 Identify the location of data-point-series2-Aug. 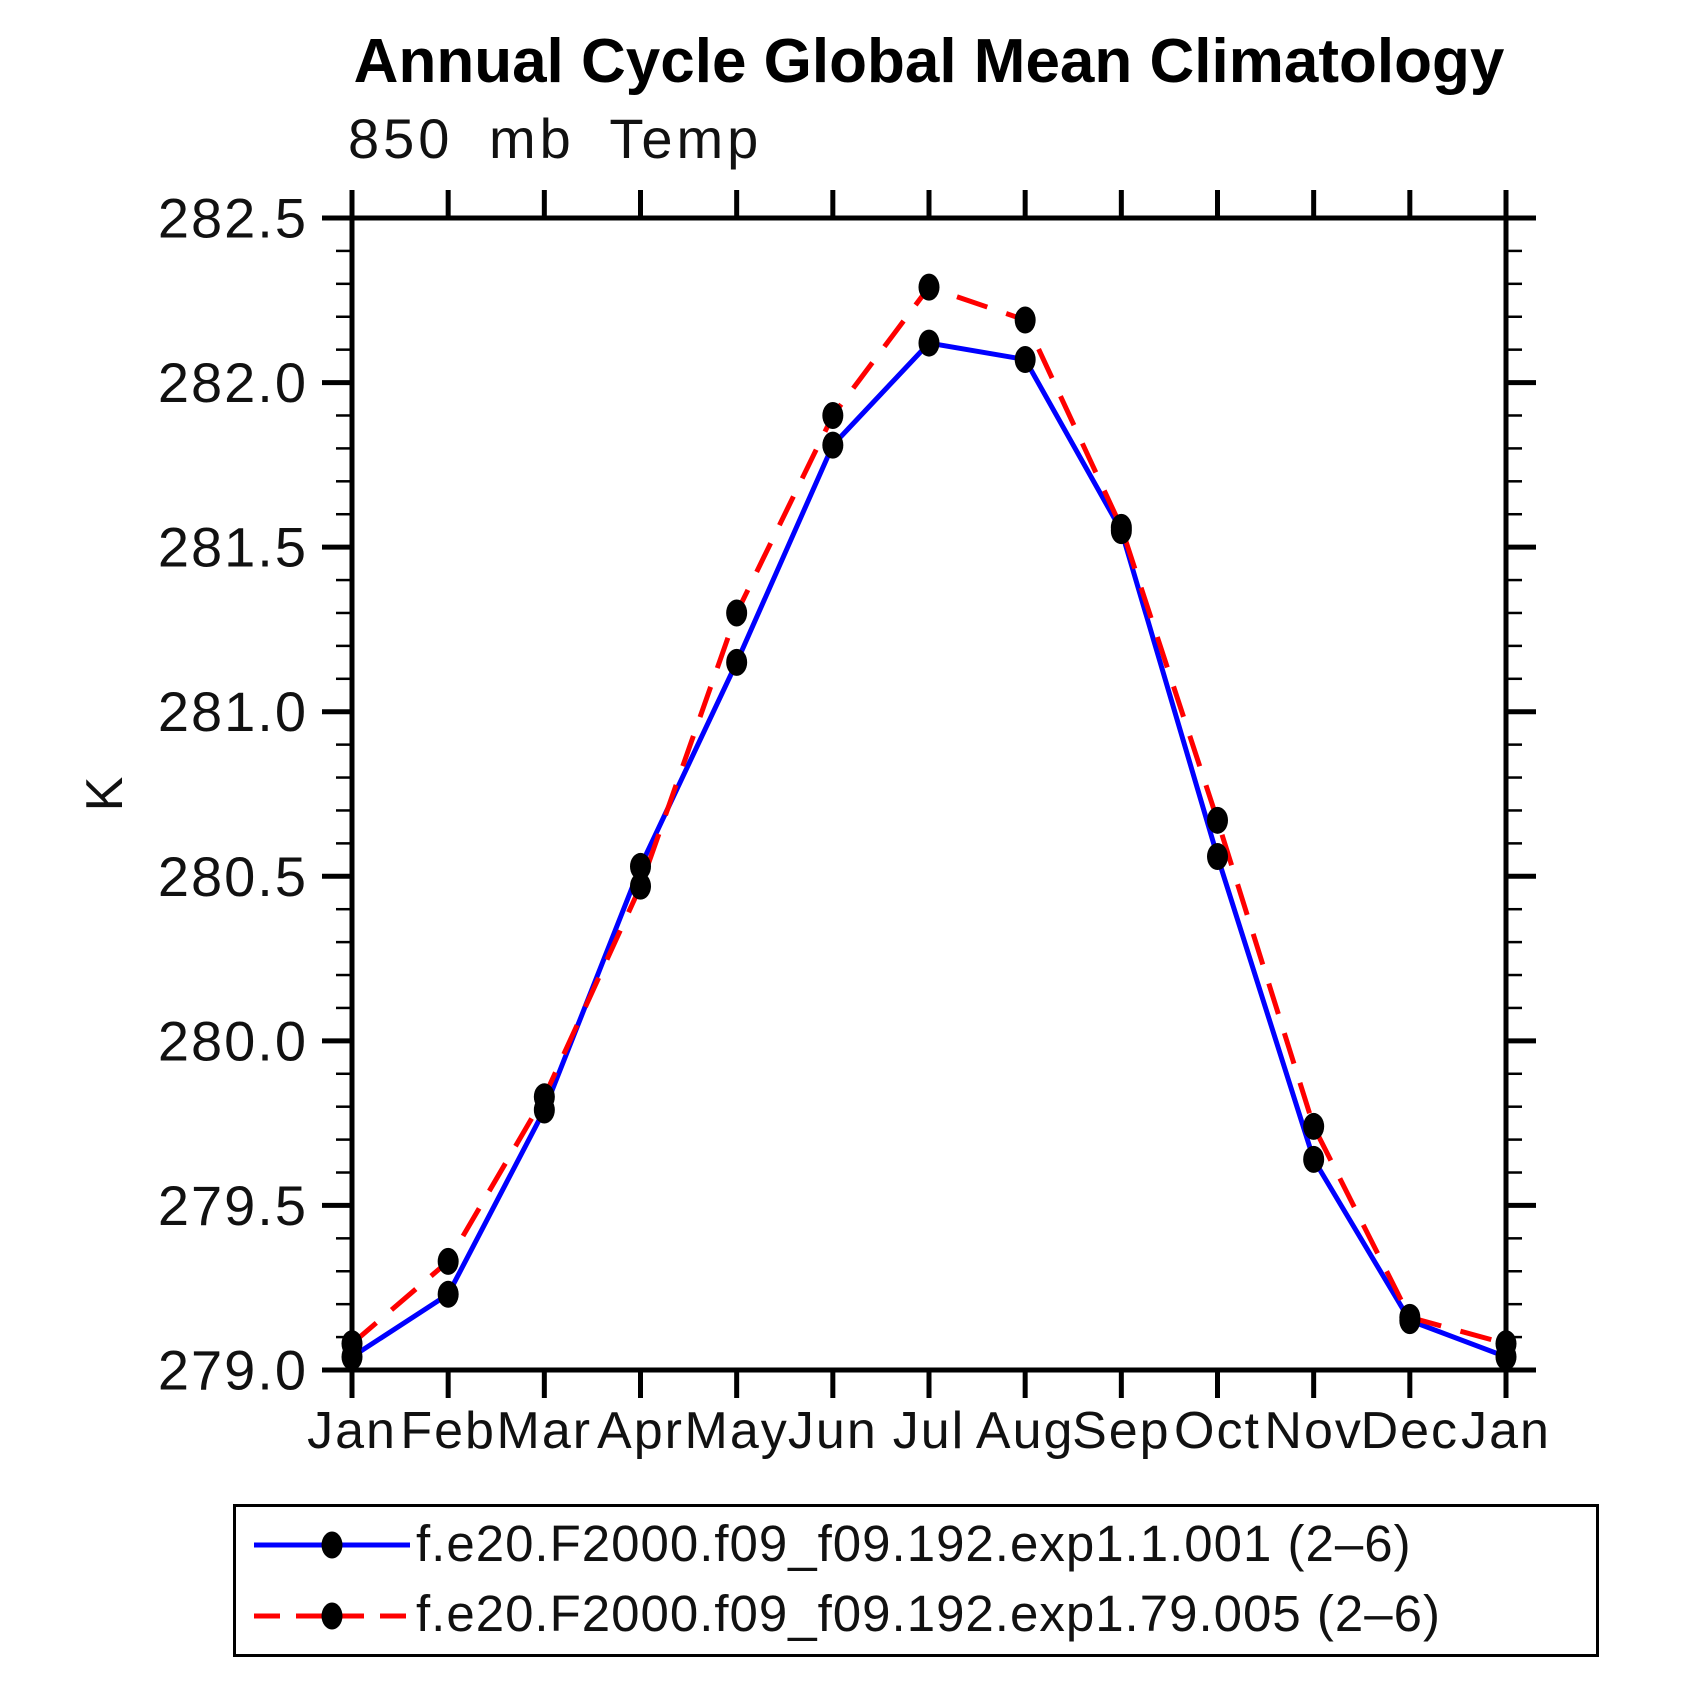
(1025, 320).